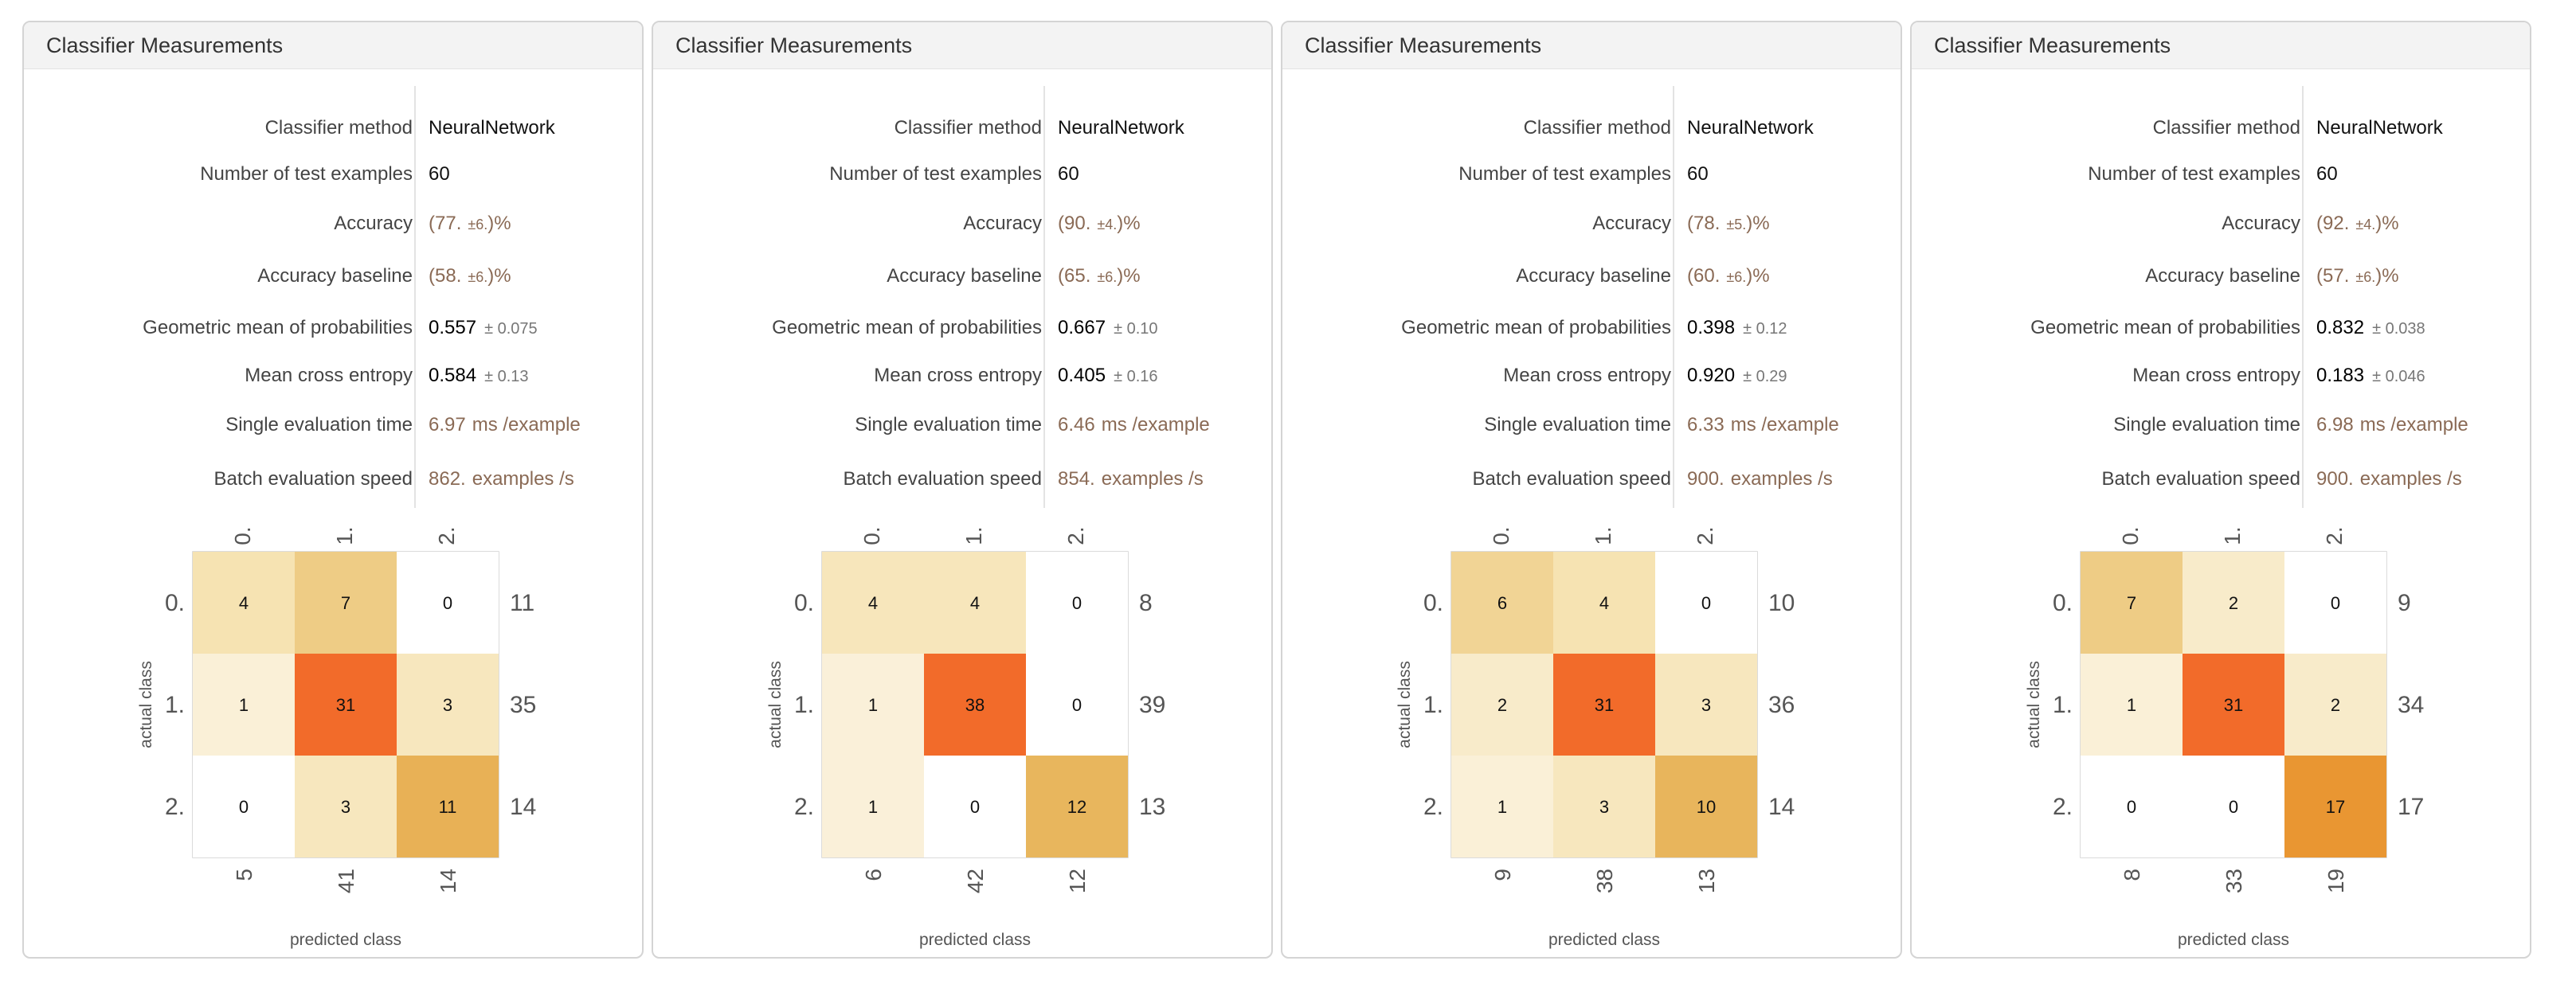  I want to click on column-total: 13, so click(1706, 881).